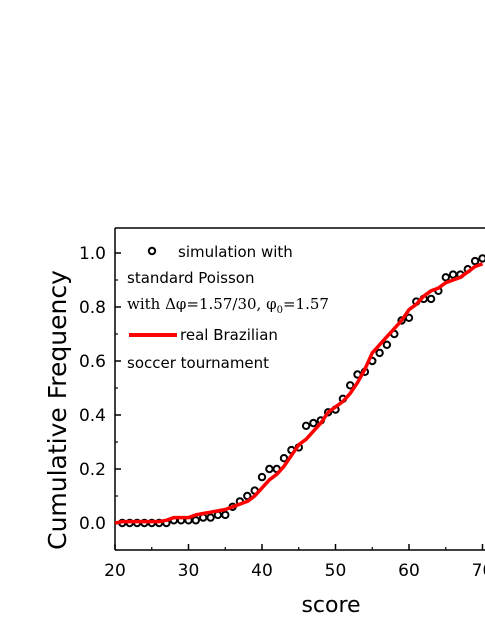  Describe the element at coordinates (92, 362) in the screenshot. I see `y-tick-label-0.6: 0.6` at that location.